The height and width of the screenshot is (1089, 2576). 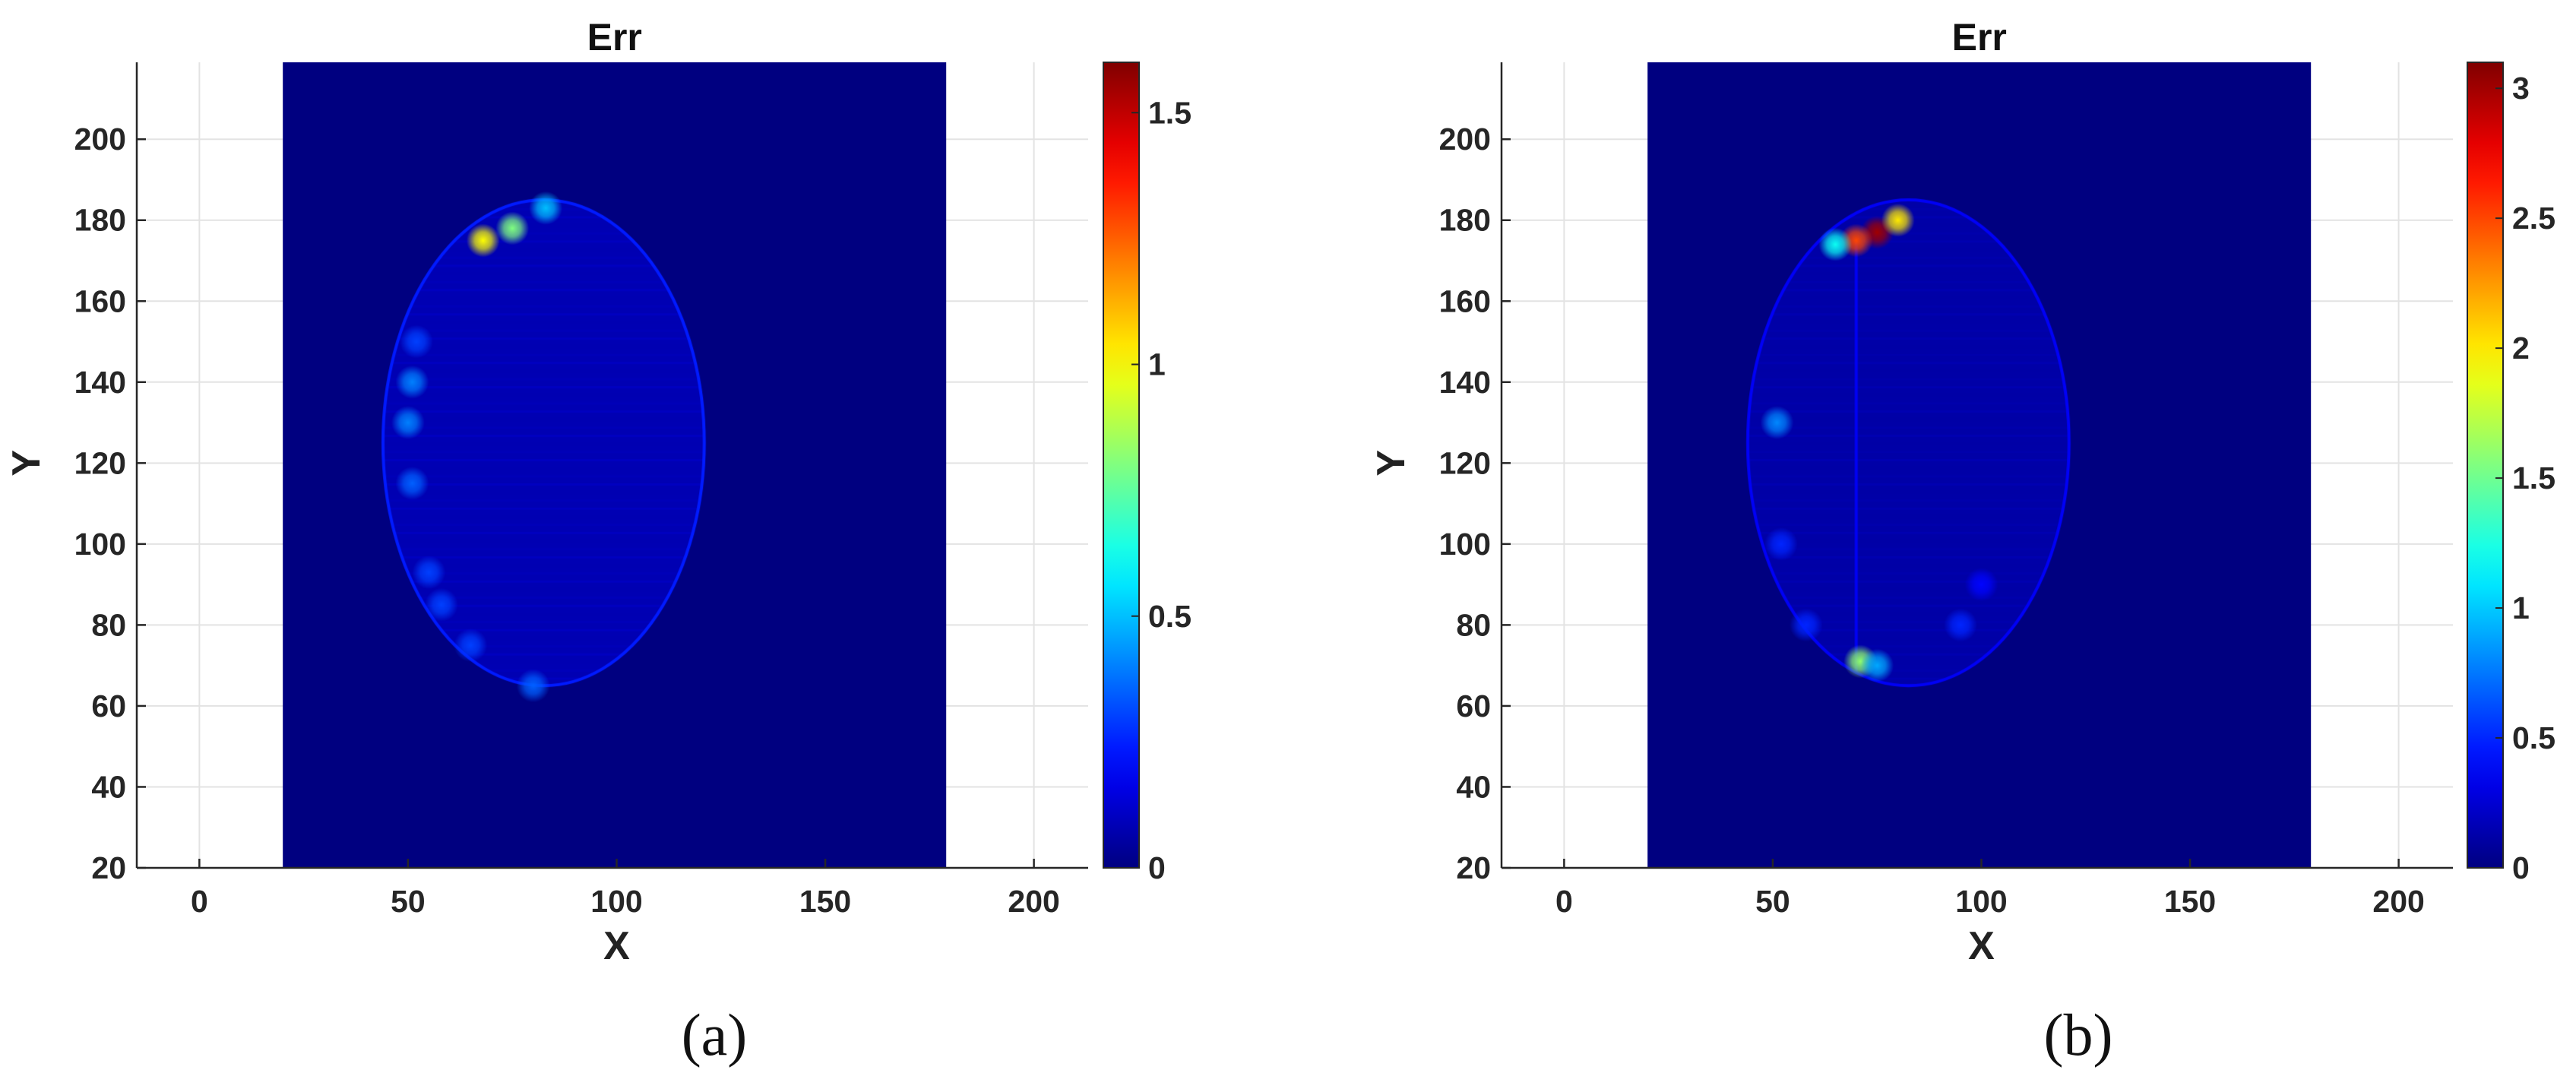 I want to click on colorbar-tick-label: 3, so click(x=2521, y=88).